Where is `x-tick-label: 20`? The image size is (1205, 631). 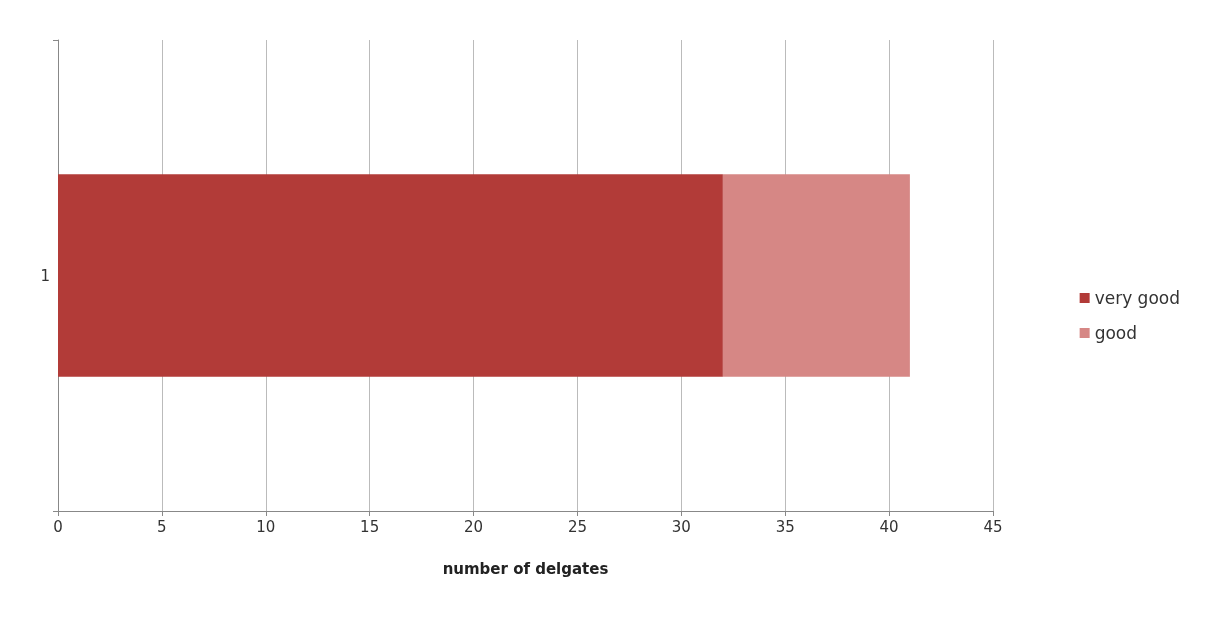 x-tick-label: 20 is located at coordinates (474, 526).